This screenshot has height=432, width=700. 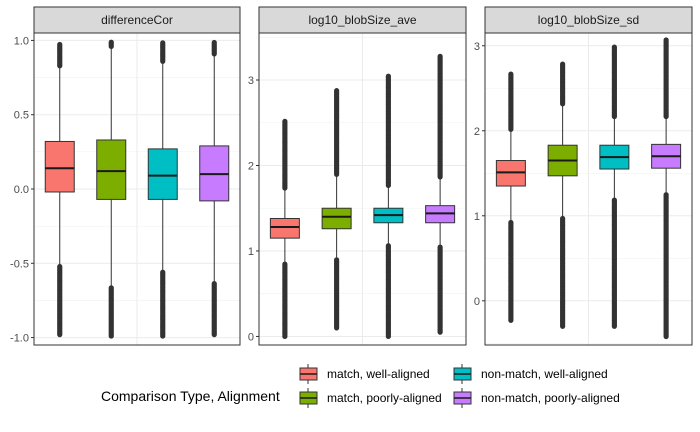 I want to click on facet-strip-label: log10_blobSize_ave, so click(x=362, y=20).